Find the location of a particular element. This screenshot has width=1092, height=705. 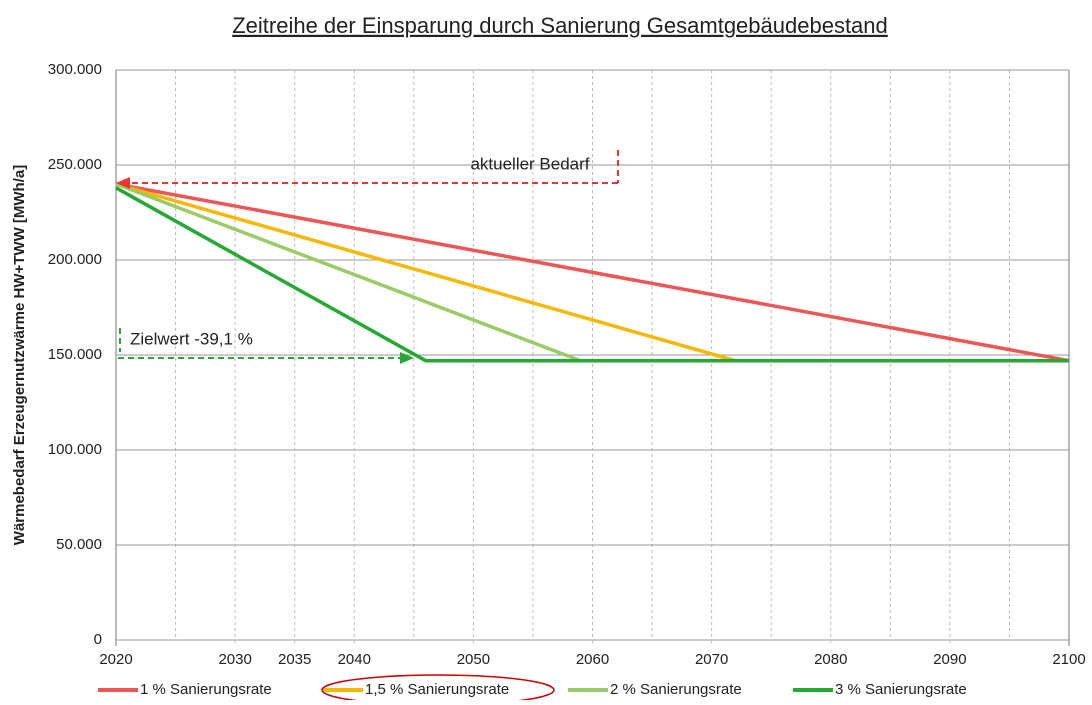

x-tick-label: 2020 is located at coordinates (115, 659).